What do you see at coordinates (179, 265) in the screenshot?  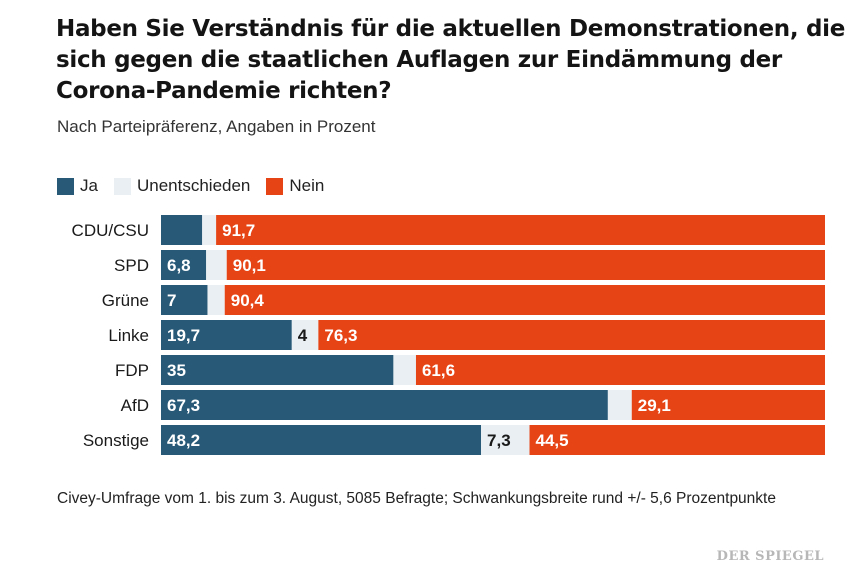 I see `value-label-ja-spd: 6,8` at bounding box center [179, 265].